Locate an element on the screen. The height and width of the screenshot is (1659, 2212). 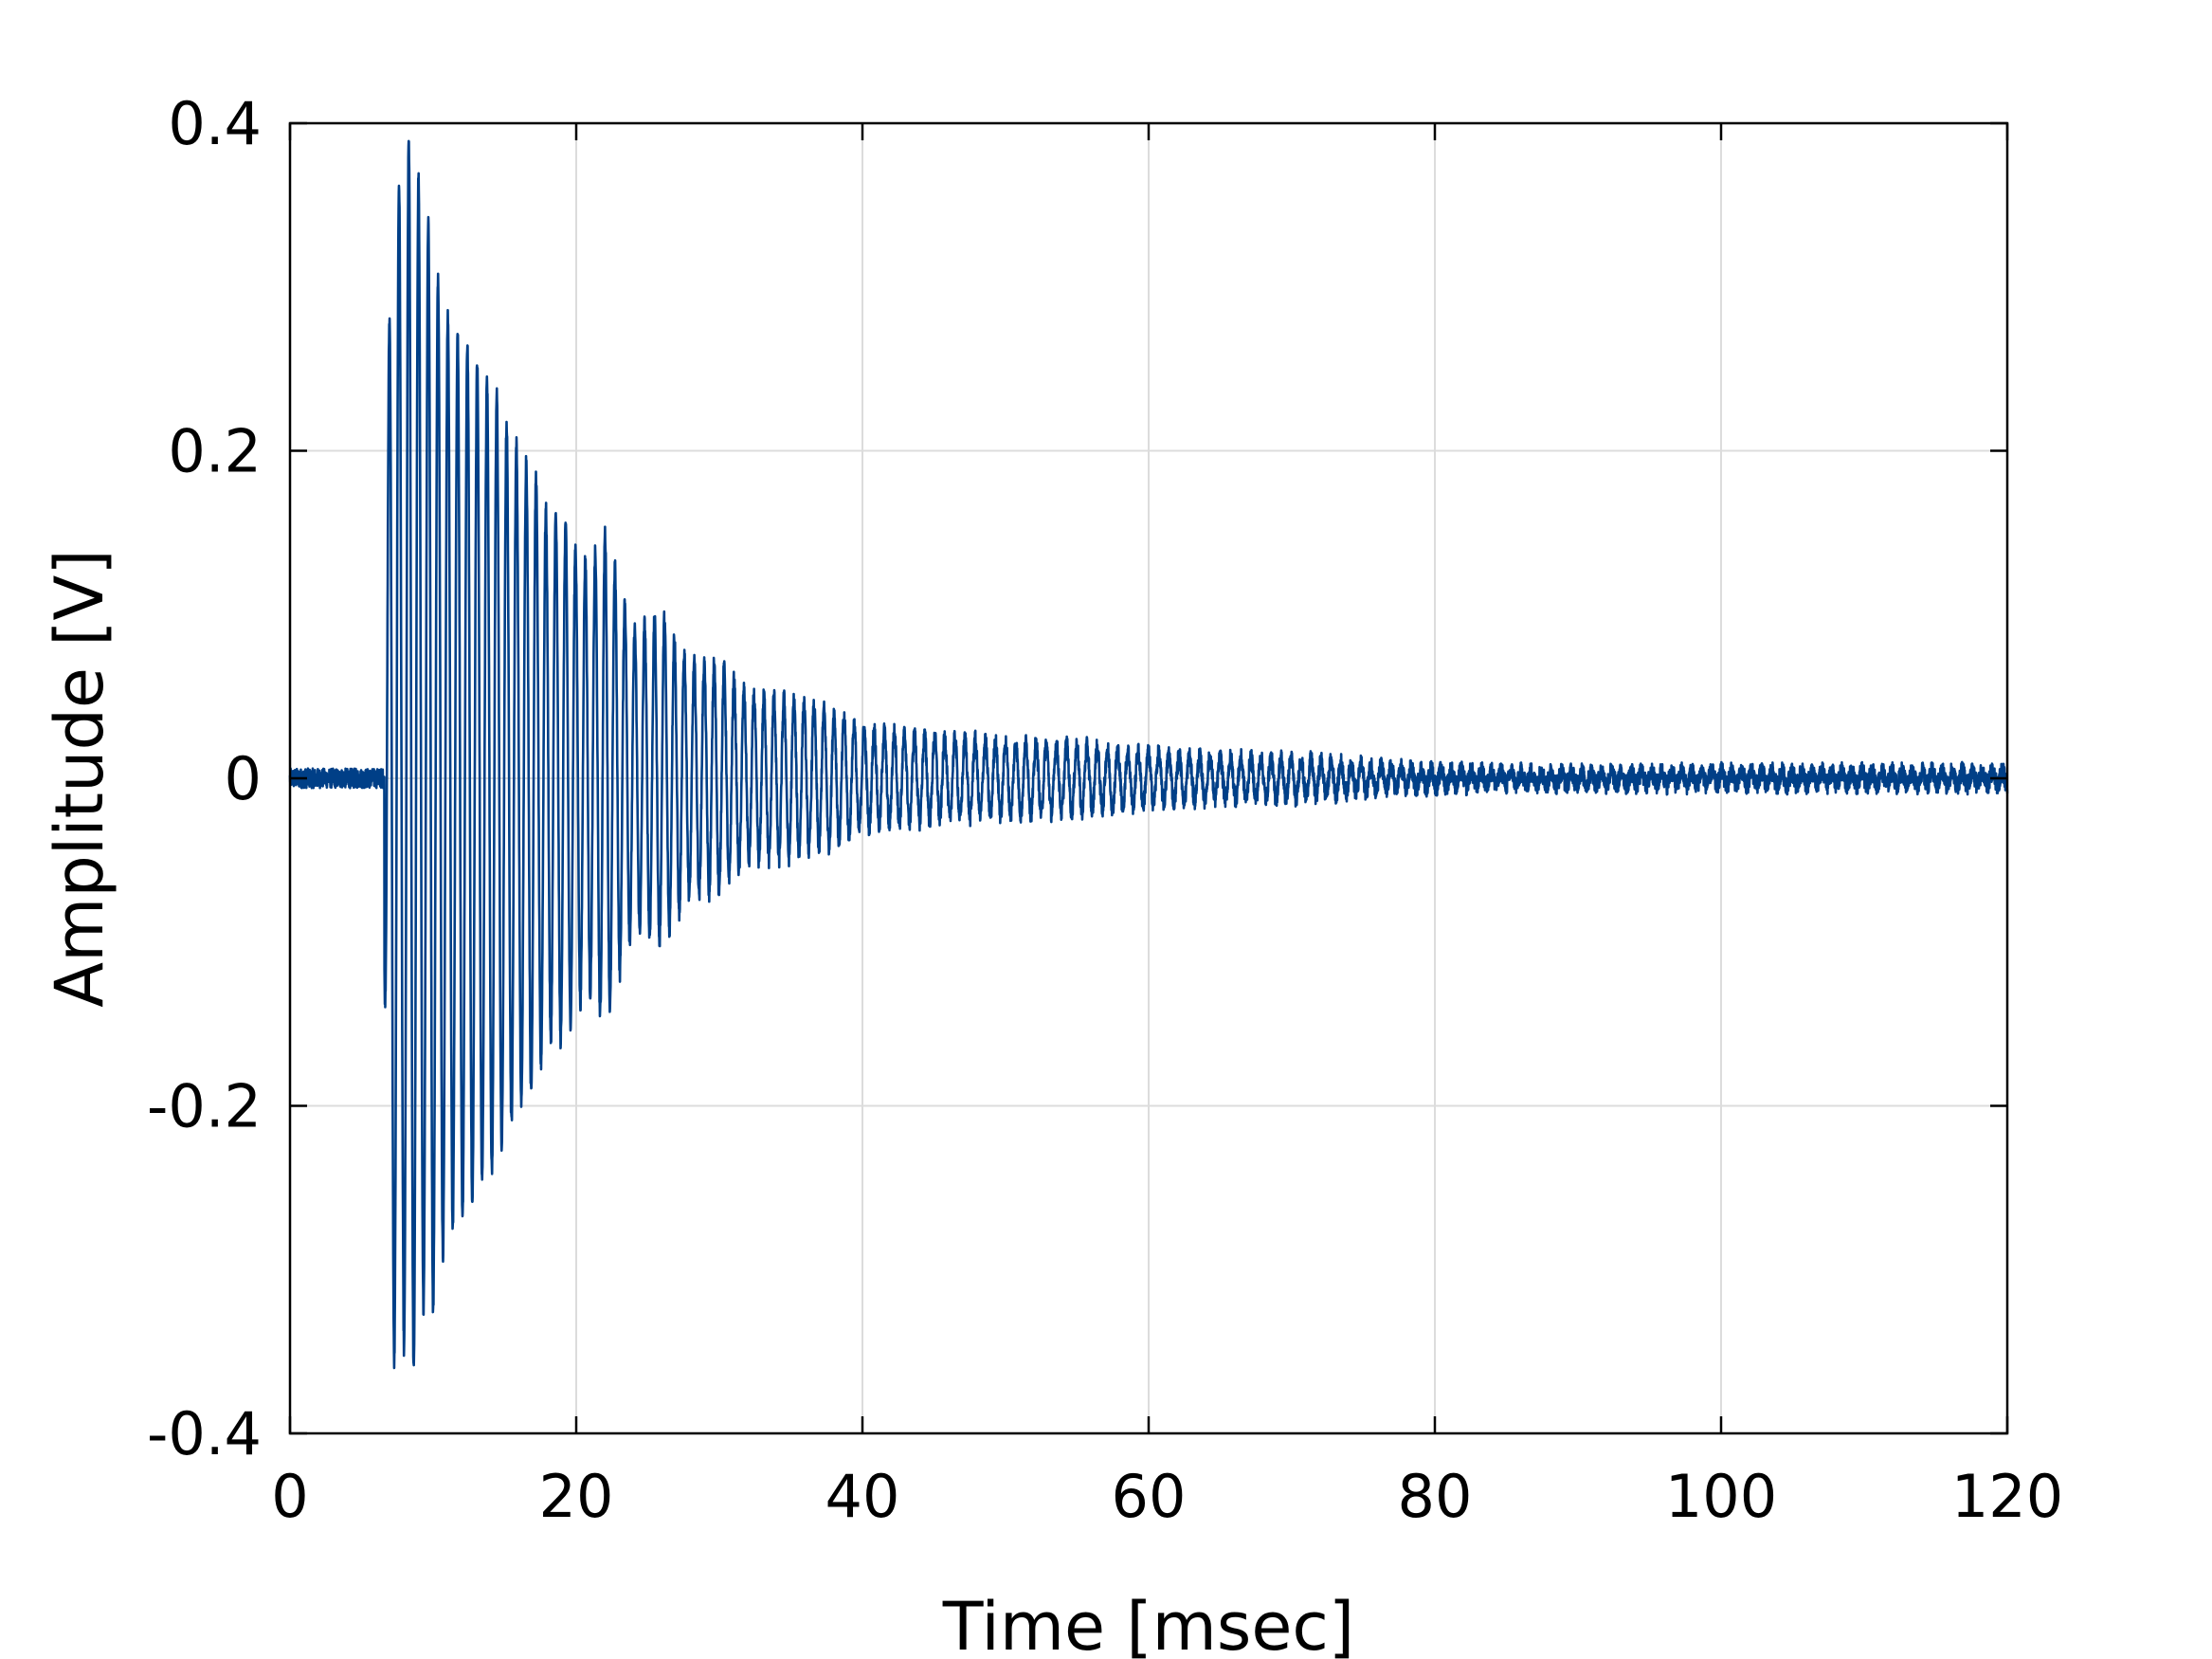
x-tick-label: 20 is located at coordinates (576, 1496).